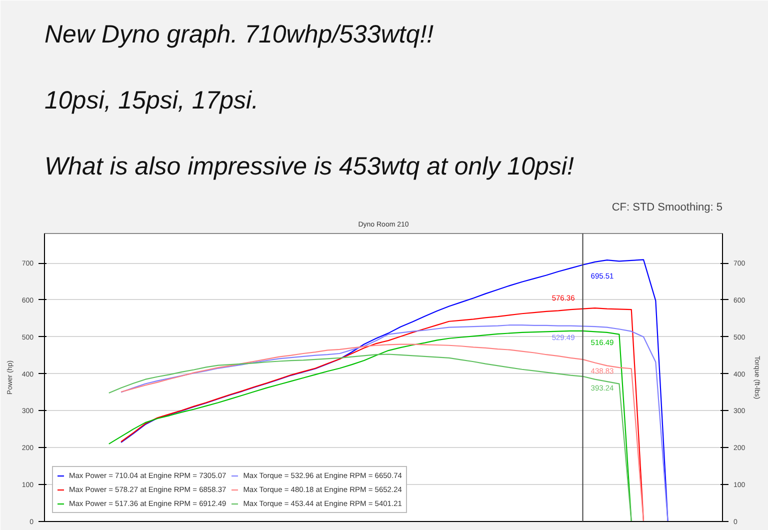 The height and width of the screenshot is (530, 768). Describe the element at coordinates (667, 208) in the screenshot. I see `text: CF: STD Smoothing: 5` at that location.